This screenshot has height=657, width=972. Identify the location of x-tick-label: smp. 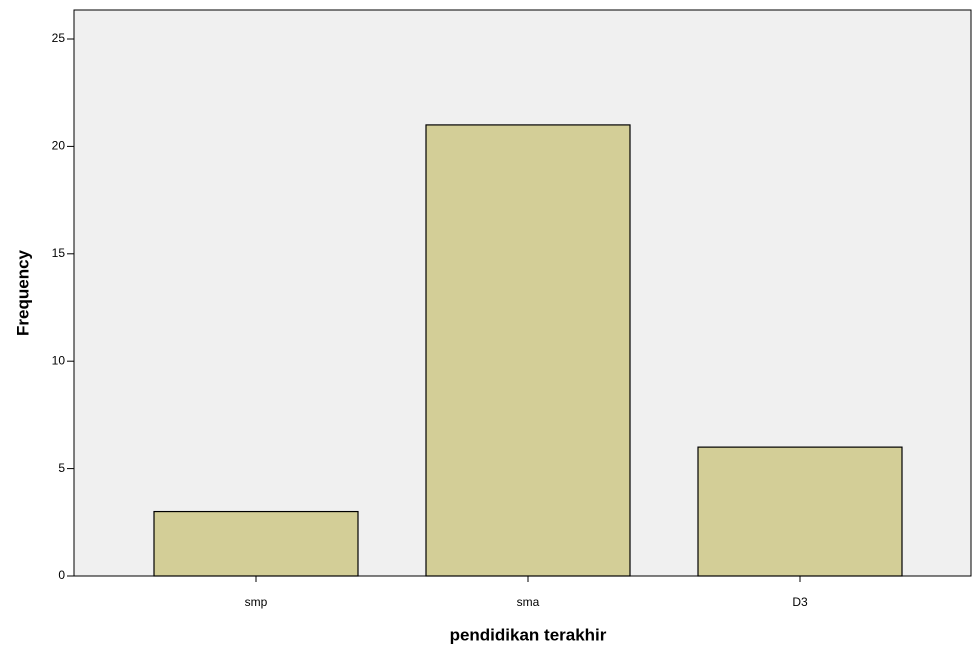
(256, 602).